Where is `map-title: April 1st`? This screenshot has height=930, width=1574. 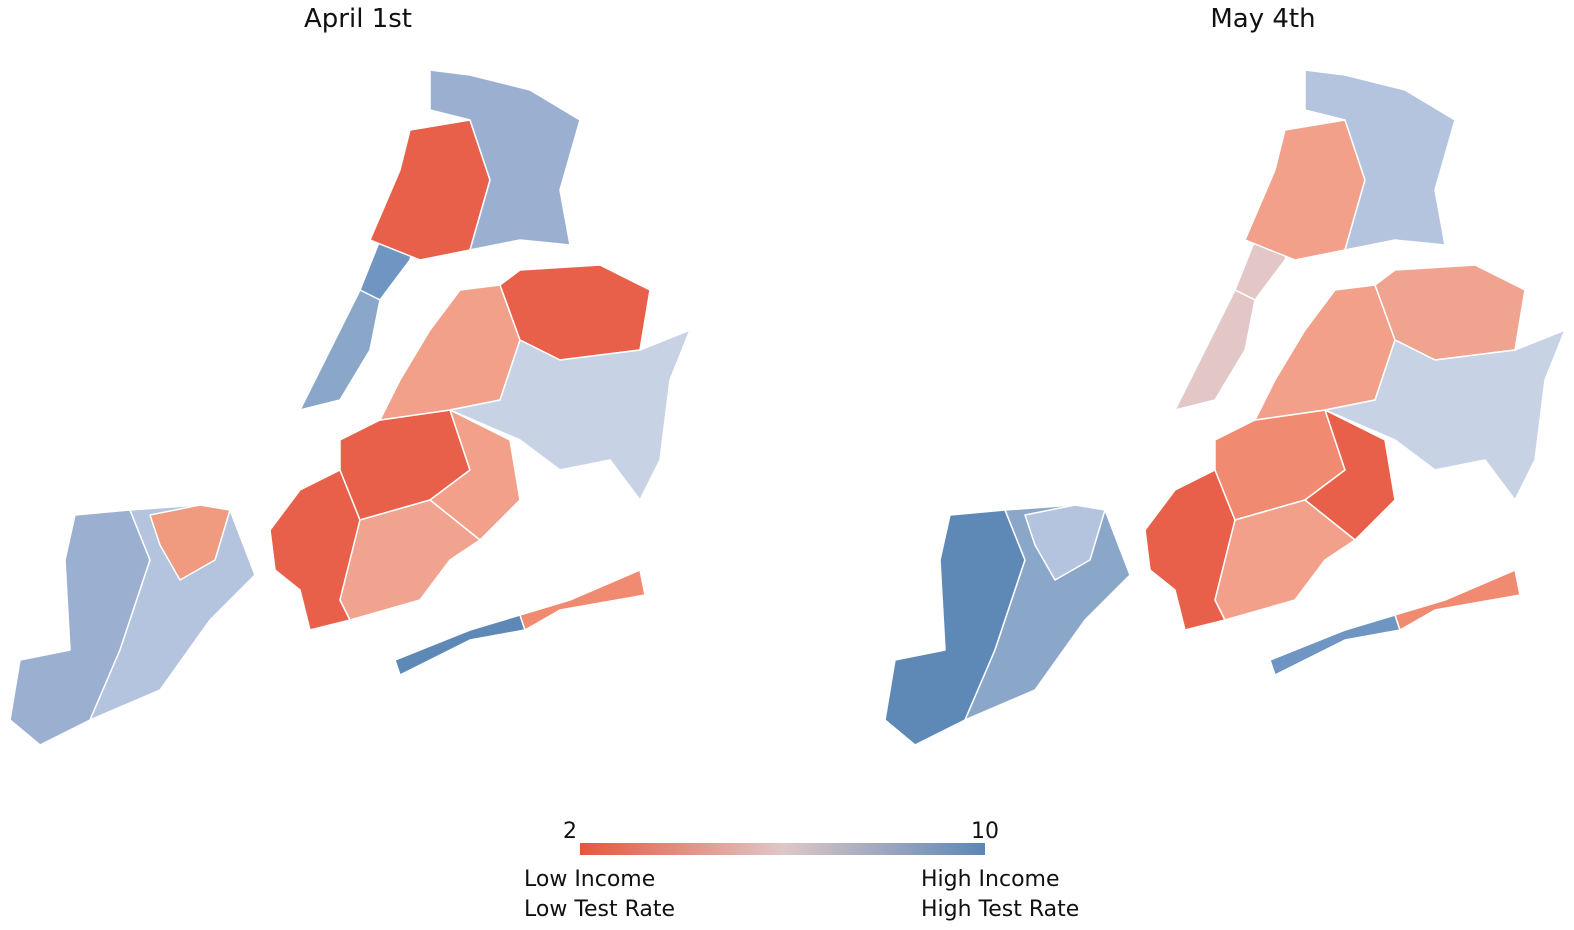
map-title: April 1st is located at coordinates (358, 19).